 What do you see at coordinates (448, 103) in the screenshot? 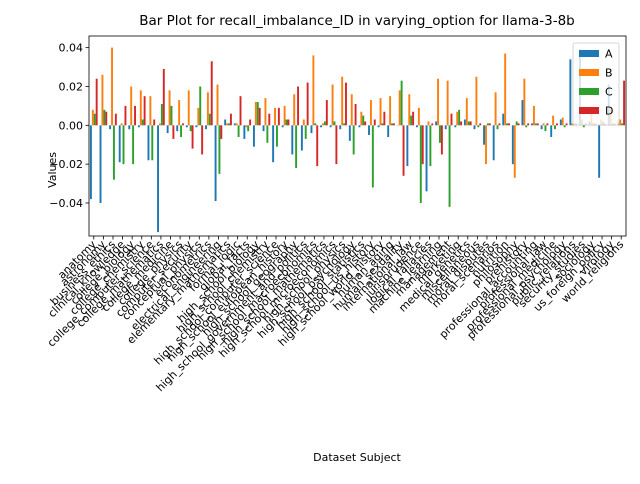
I see `bar-B-management` at bounding box center [448, 103].